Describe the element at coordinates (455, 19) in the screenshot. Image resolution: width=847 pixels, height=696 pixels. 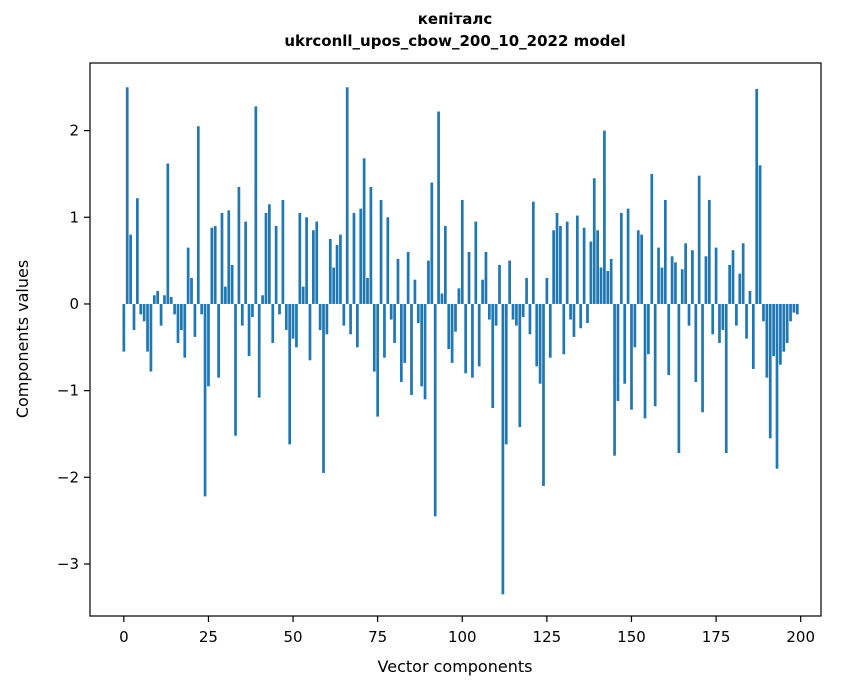
I see `chart-title-line1: кепіталс` at that location.